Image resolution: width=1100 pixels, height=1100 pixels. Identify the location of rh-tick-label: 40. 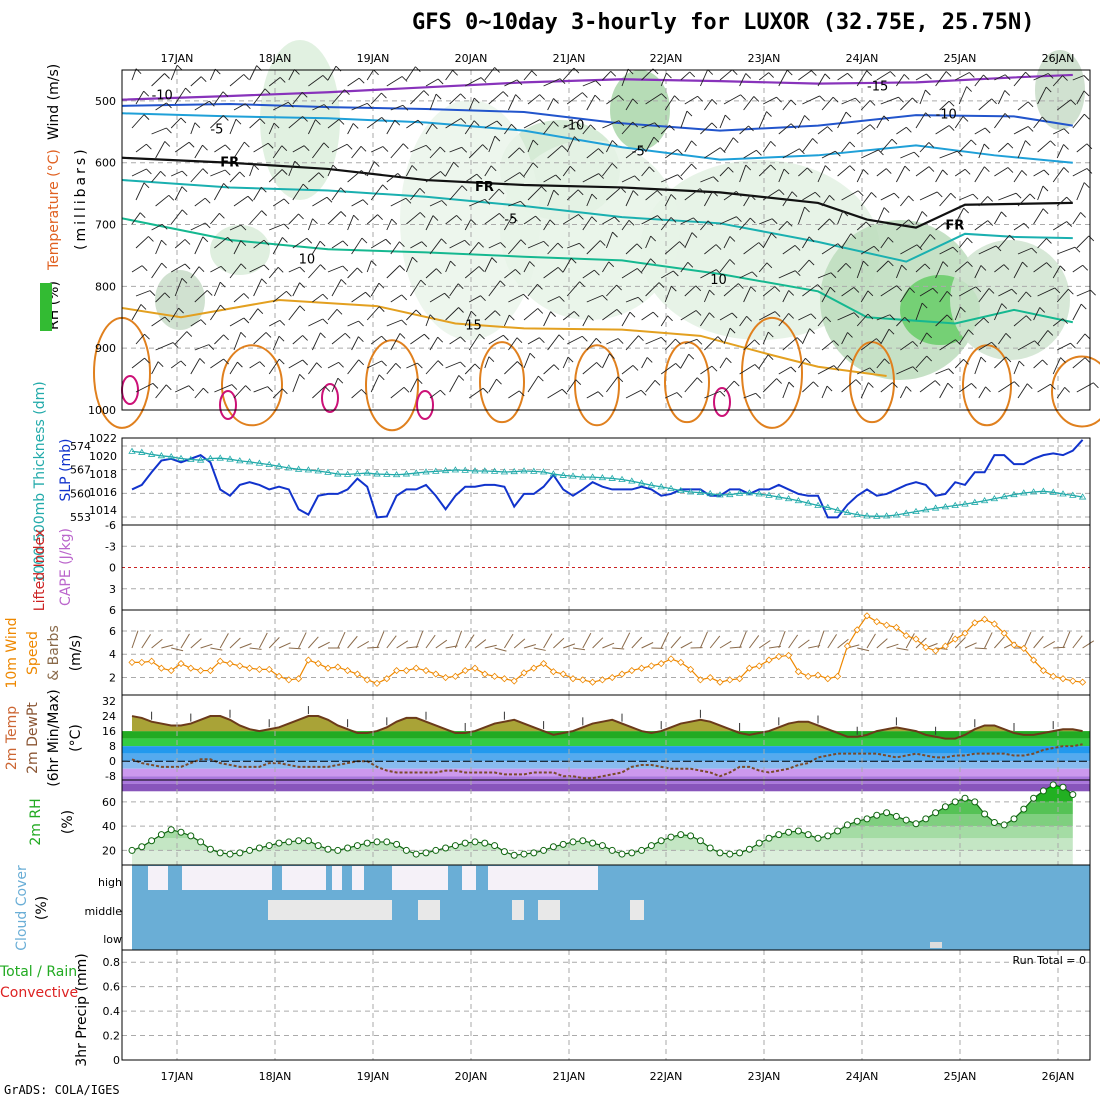
(109, 826).